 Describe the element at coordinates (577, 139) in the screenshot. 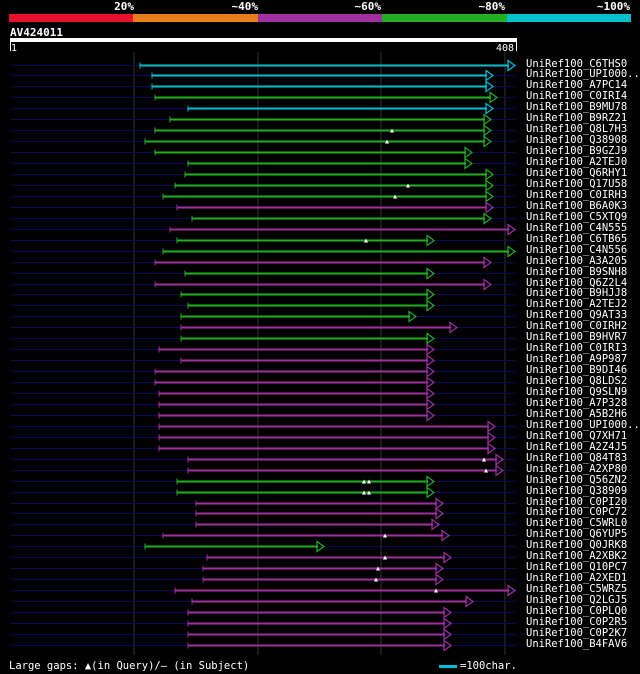

I see `hit-label: UniRef100_Q38908` at that location.